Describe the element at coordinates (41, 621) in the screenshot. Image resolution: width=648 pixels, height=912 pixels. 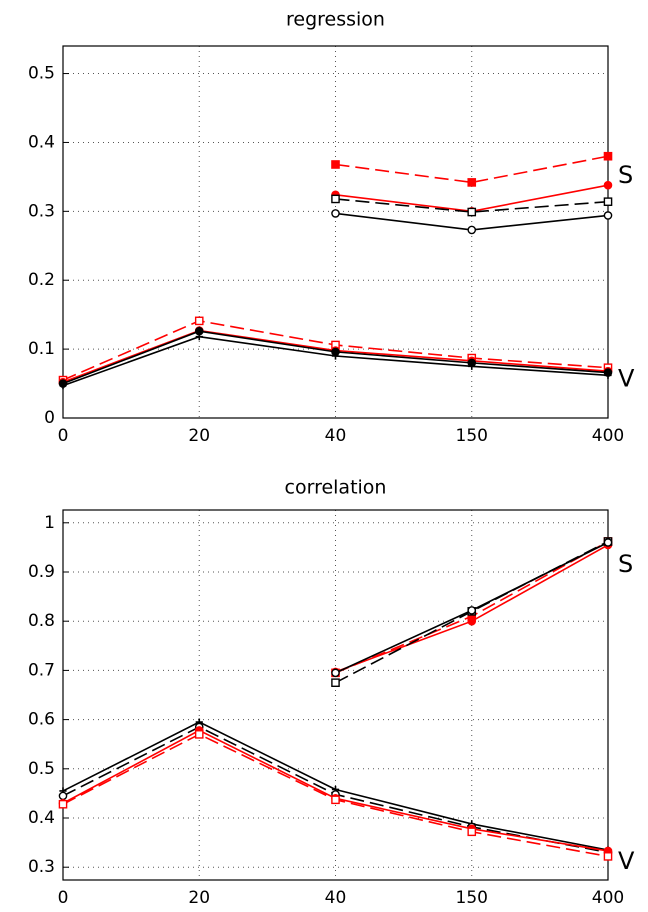
I see `y-tick-label: 0.8` at that location.